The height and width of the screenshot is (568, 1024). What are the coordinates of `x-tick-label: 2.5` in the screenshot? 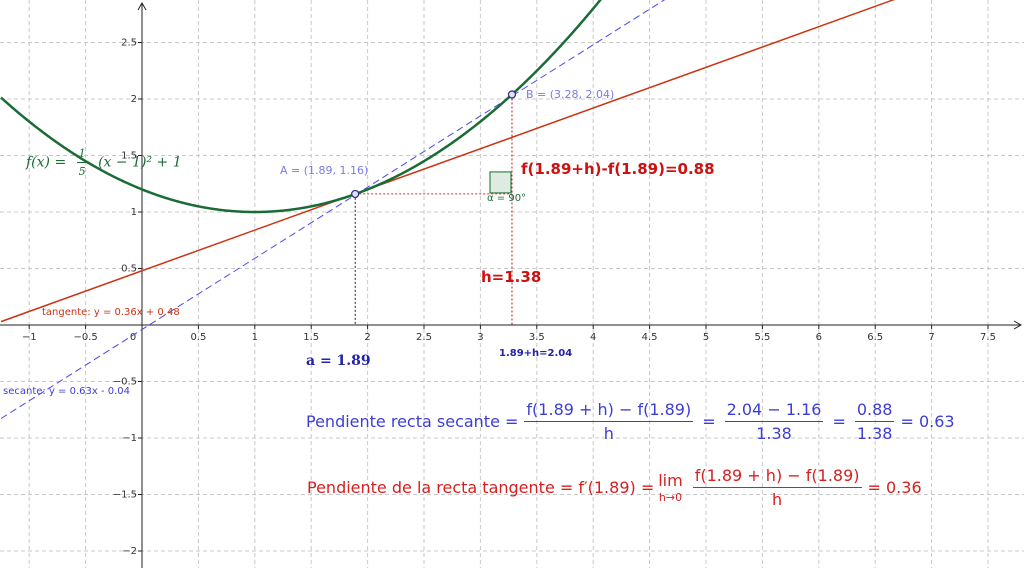 It's located at (424, 337).